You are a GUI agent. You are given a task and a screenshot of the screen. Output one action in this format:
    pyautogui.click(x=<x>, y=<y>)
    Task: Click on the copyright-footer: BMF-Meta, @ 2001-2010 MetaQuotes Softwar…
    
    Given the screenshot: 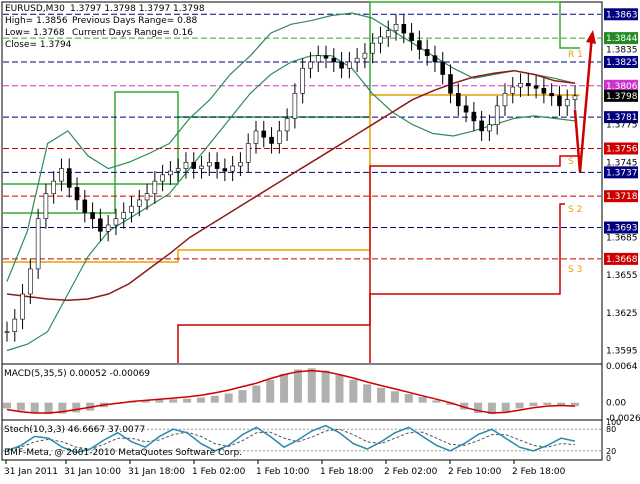 What is the action you would take?
    pyautogui.click(x=123, y=453)
    